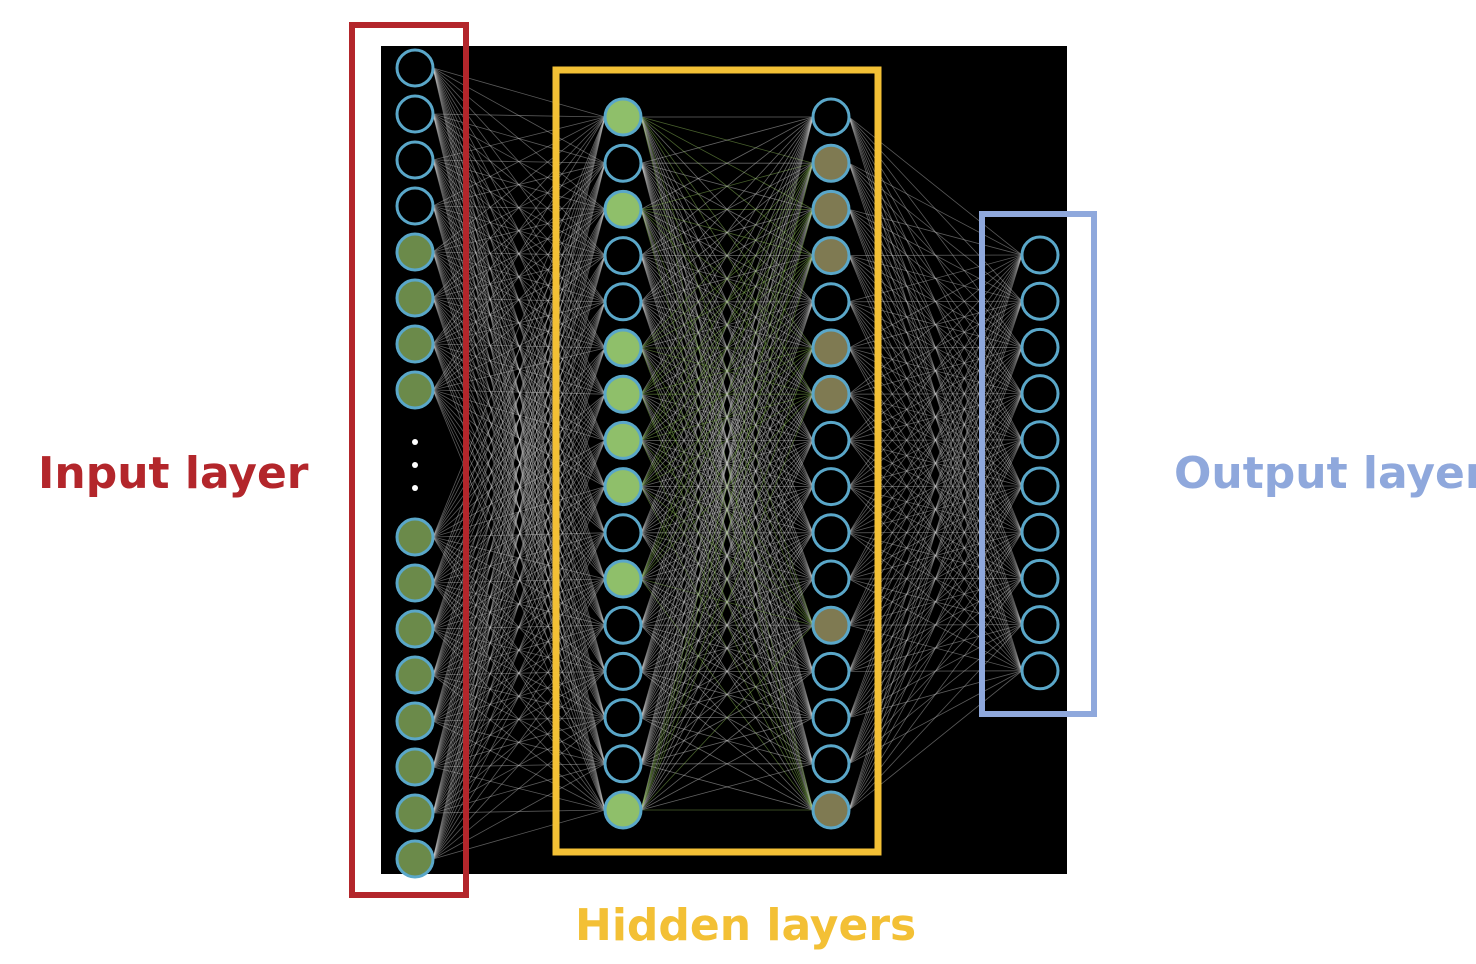 This screenshot has height=964, width=1476. What do you see at coordinates (415, 465) in the screenshot?
I see `input-ellipsis` at bounding box center [415, 465].